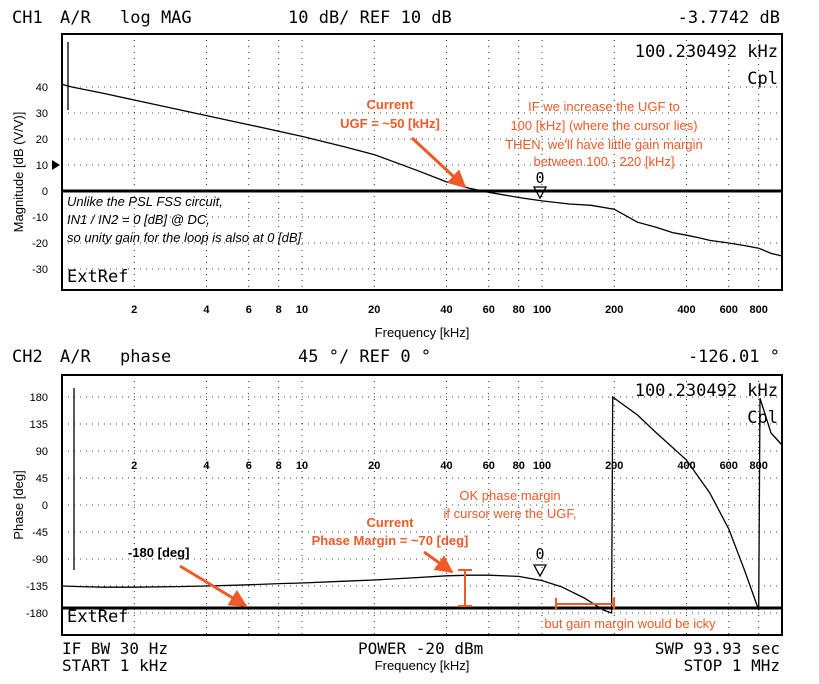 This screenshot has width=819, height=684. What do you see at coordinates (706, 391) in the screenshot?
I see `ch2-marker-frequency: 100.230492 kHz` at bounding box center [706, 391].